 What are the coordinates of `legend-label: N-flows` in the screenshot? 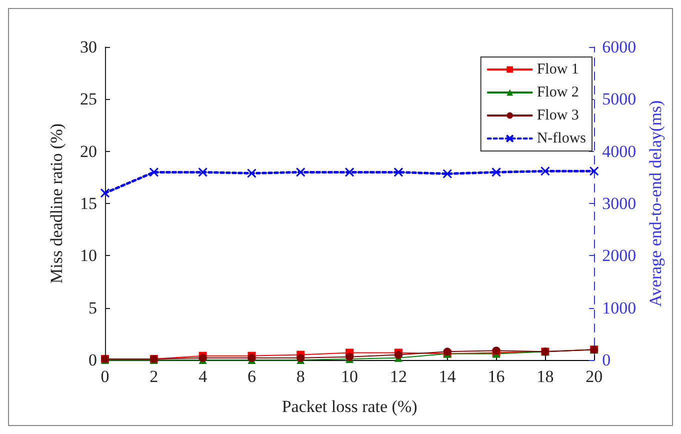 It's located at (561, 138).